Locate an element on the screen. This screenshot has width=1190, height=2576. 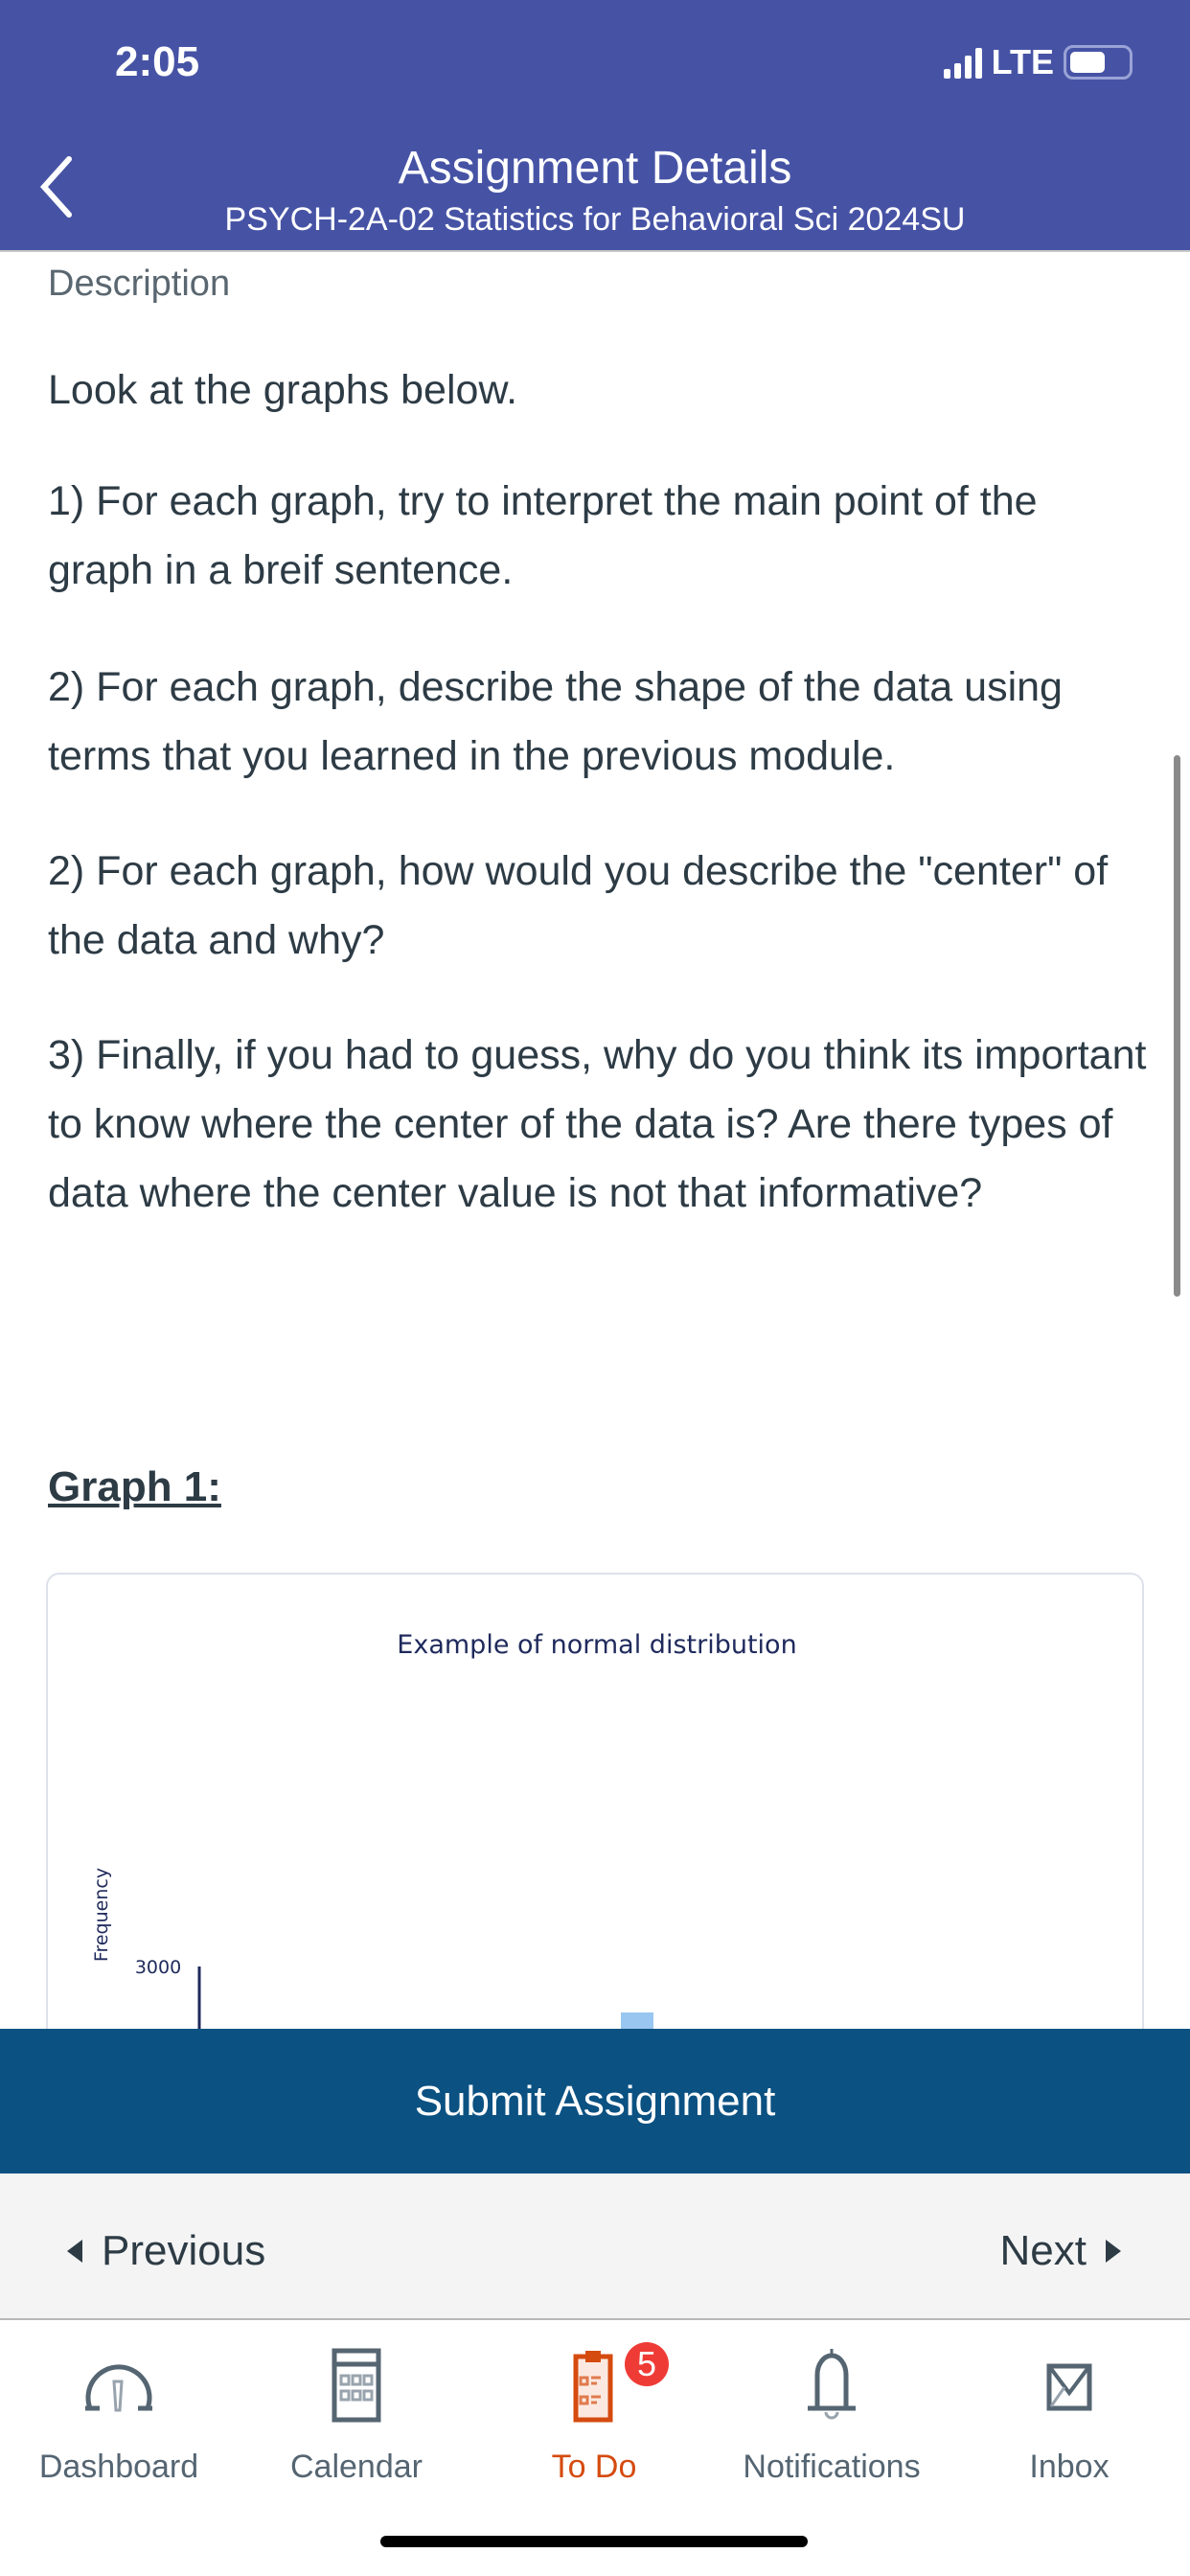
network-label: LTE is located at coordinates (1022, 62).